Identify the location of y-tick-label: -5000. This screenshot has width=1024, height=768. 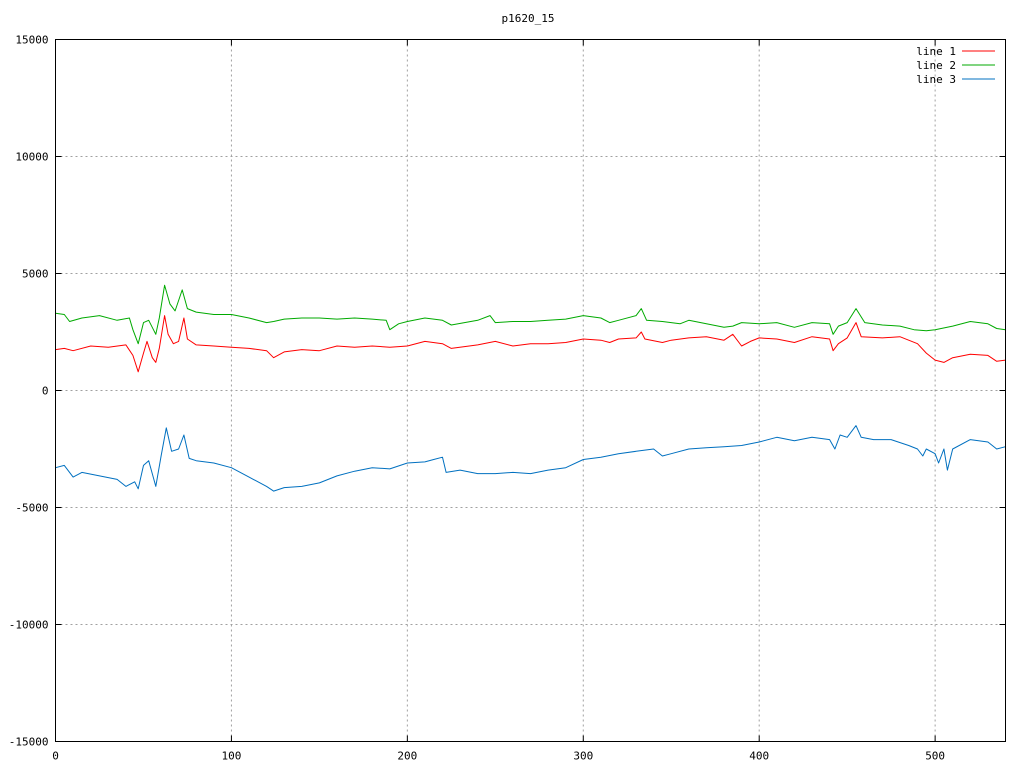
(31, 508).